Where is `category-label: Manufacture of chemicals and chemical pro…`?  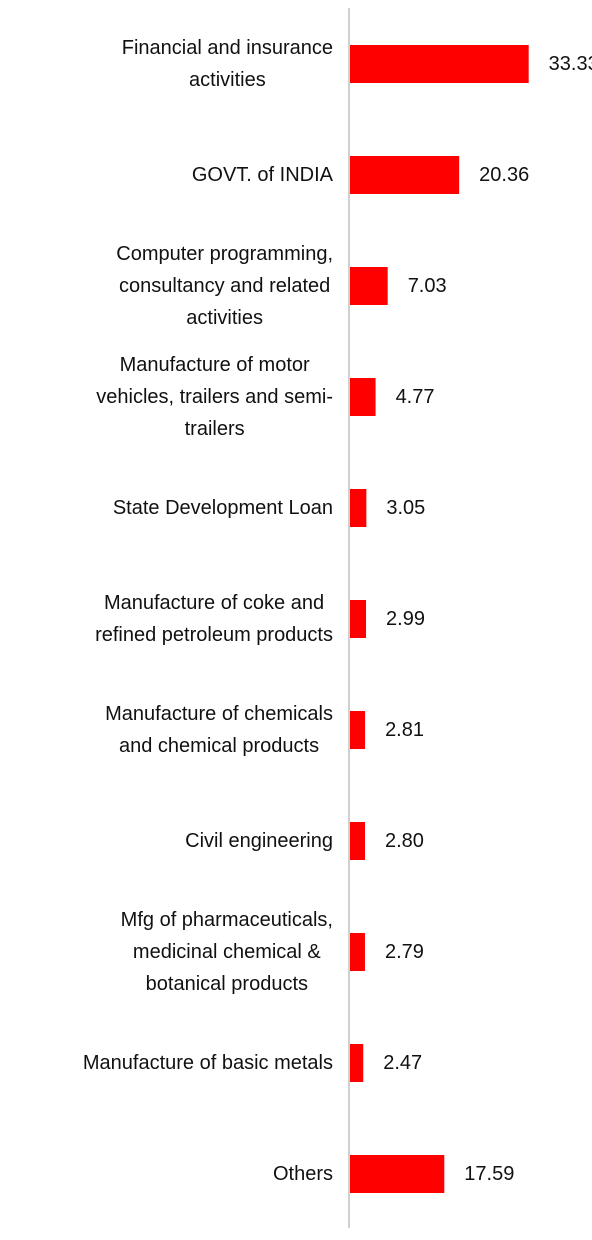 category-label: Manufacture of chemicals and chemical pro… is located at coordinates (219, 730).